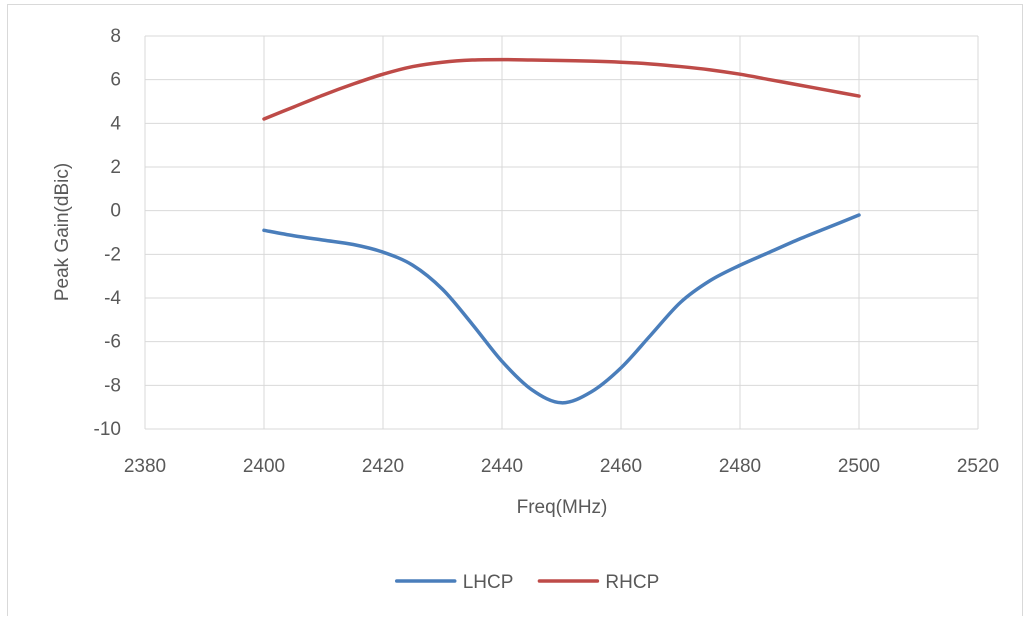 The image size is (1026, 619). What do you see at coordinates (502, 466) in the screenshot?
I see `x-tick-label: 2440` at bounding box center [502, 466].